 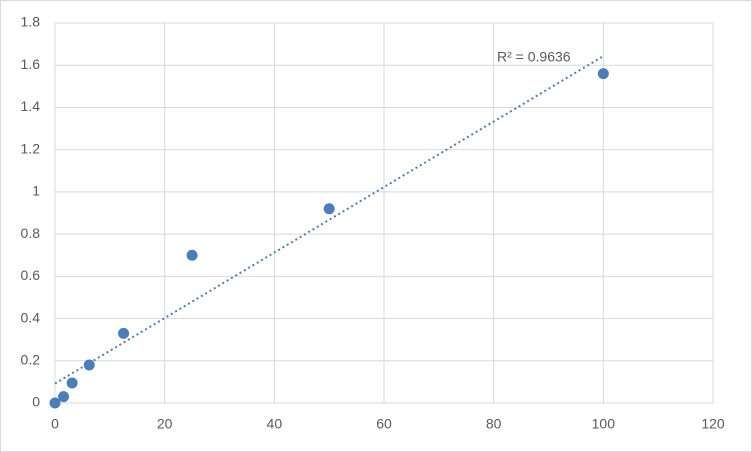 What do you see at coordinates (275, 424) in the screenshot?
I see `x-tick-label: 40` at bounding box center [275, 424].